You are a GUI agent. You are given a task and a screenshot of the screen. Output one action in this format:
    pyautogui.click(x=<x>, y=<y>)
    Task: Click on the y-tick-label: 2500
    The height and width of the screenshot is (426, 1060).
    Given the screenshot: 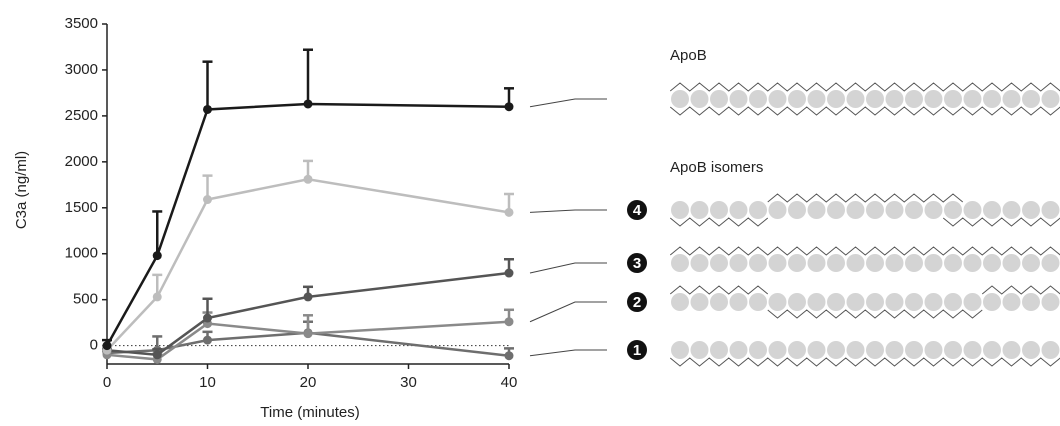 What is the action you would take?
    pyautogui.click(x=81, y=115)
    